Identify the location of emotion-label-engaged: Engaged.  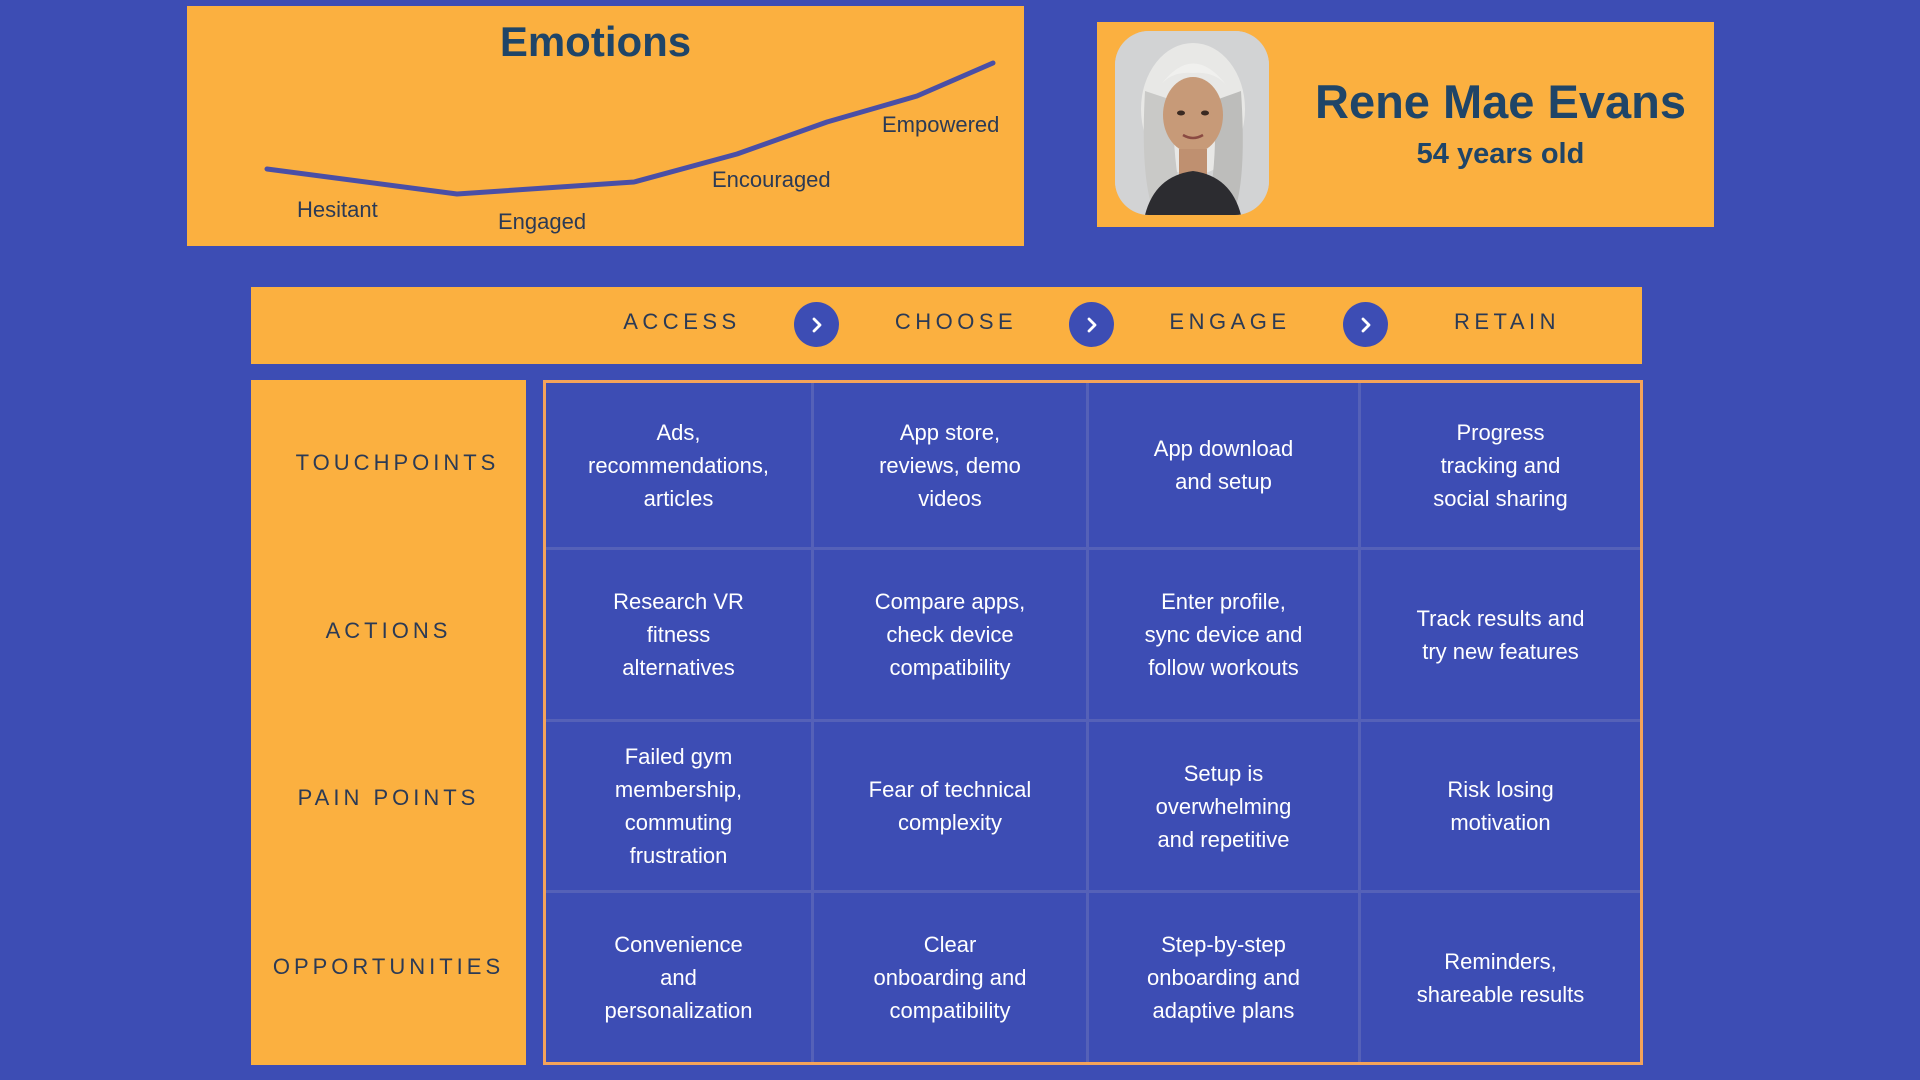
(542, 221).